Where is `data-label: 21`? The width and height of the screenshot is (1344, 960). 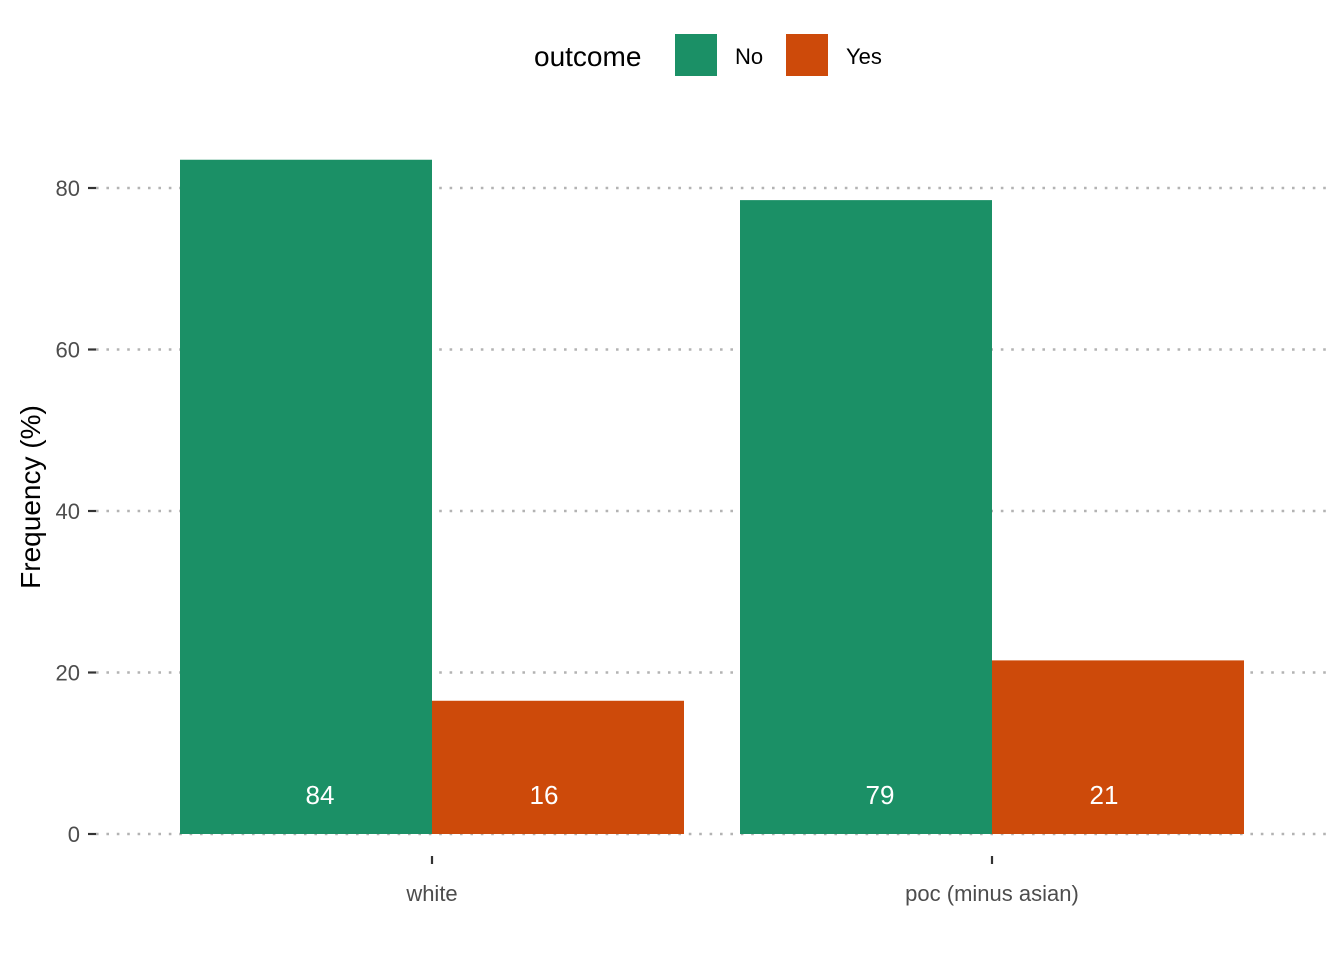
data-label: 21 is located at coordinates (1104, 795).